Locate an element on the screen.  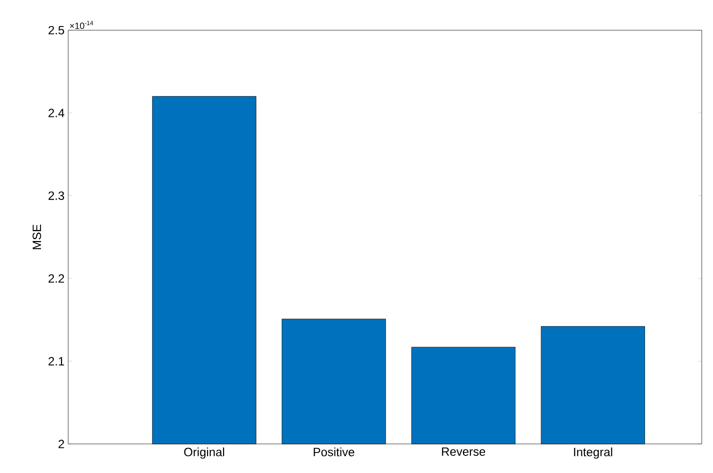
y-tick-label: 2.5 is located at coordinates (56, 30).